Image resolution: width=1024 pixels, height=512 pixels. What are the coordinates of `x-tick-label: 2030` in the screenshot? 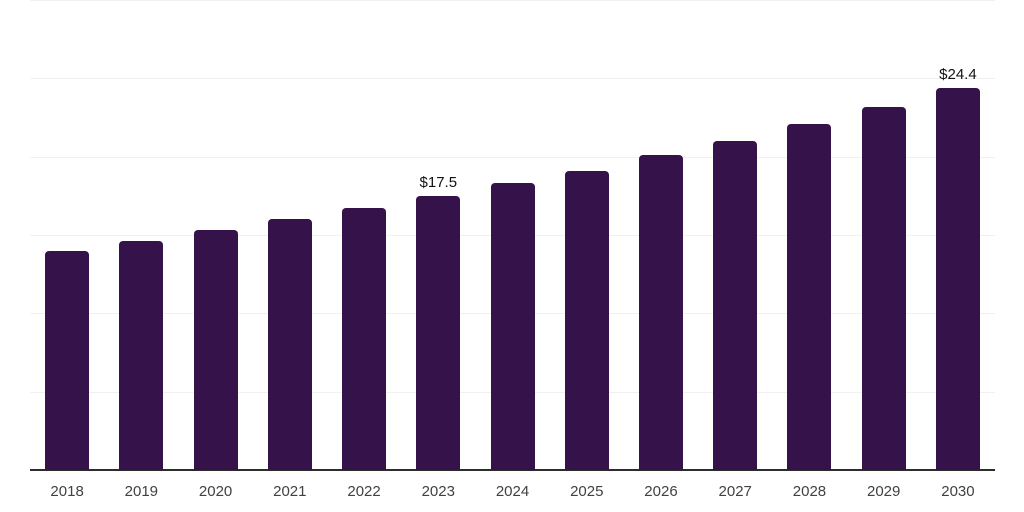 It's located at (958, 491).